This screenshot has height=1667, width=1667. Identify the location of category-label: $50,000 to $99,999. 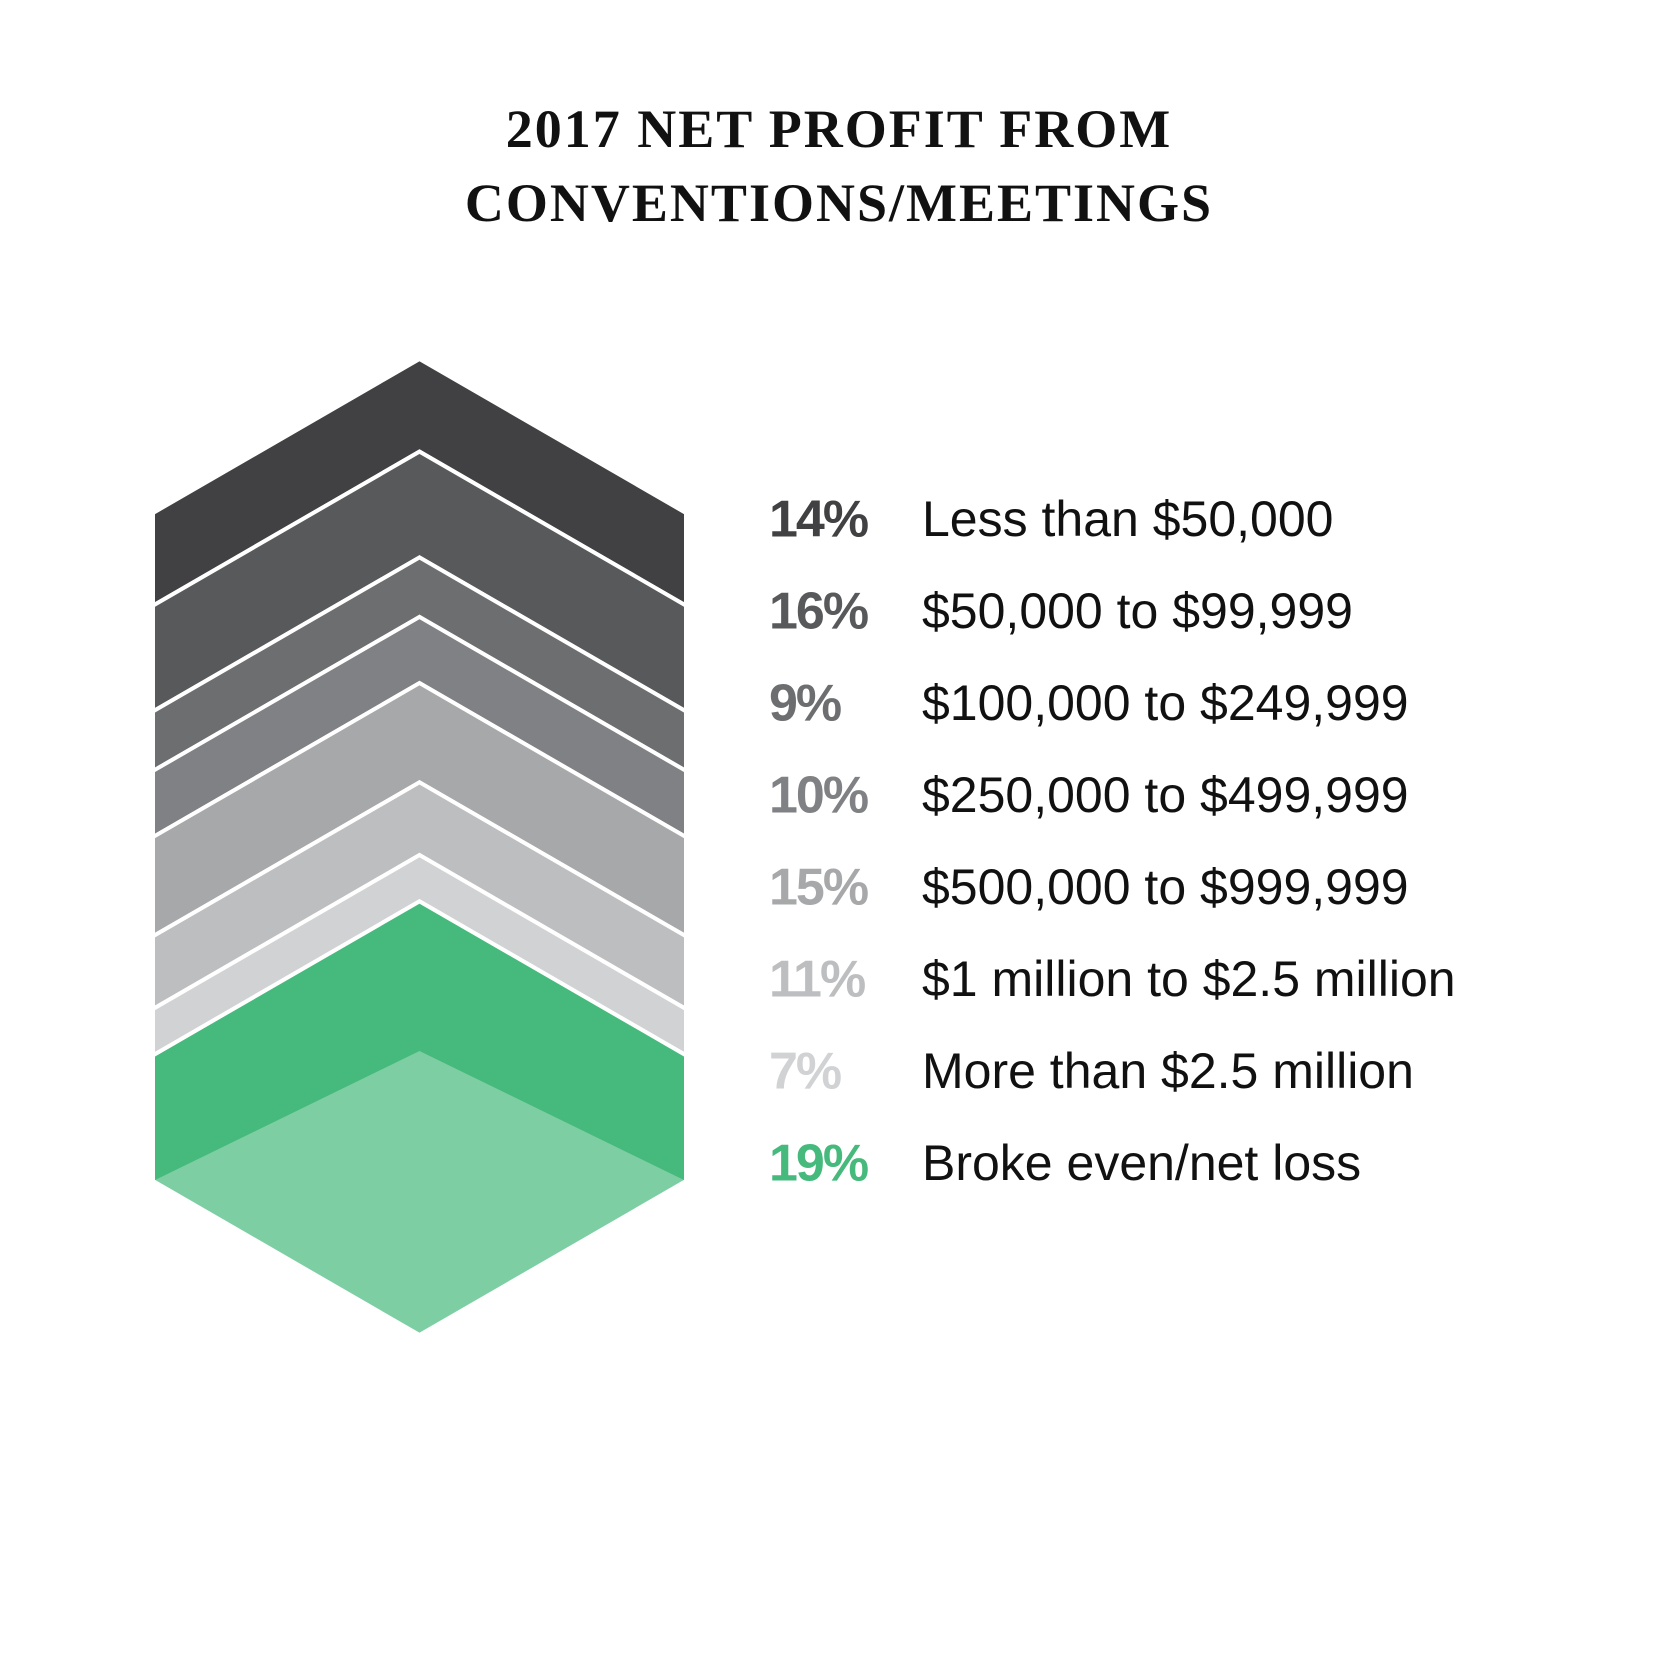
(1137, 611).